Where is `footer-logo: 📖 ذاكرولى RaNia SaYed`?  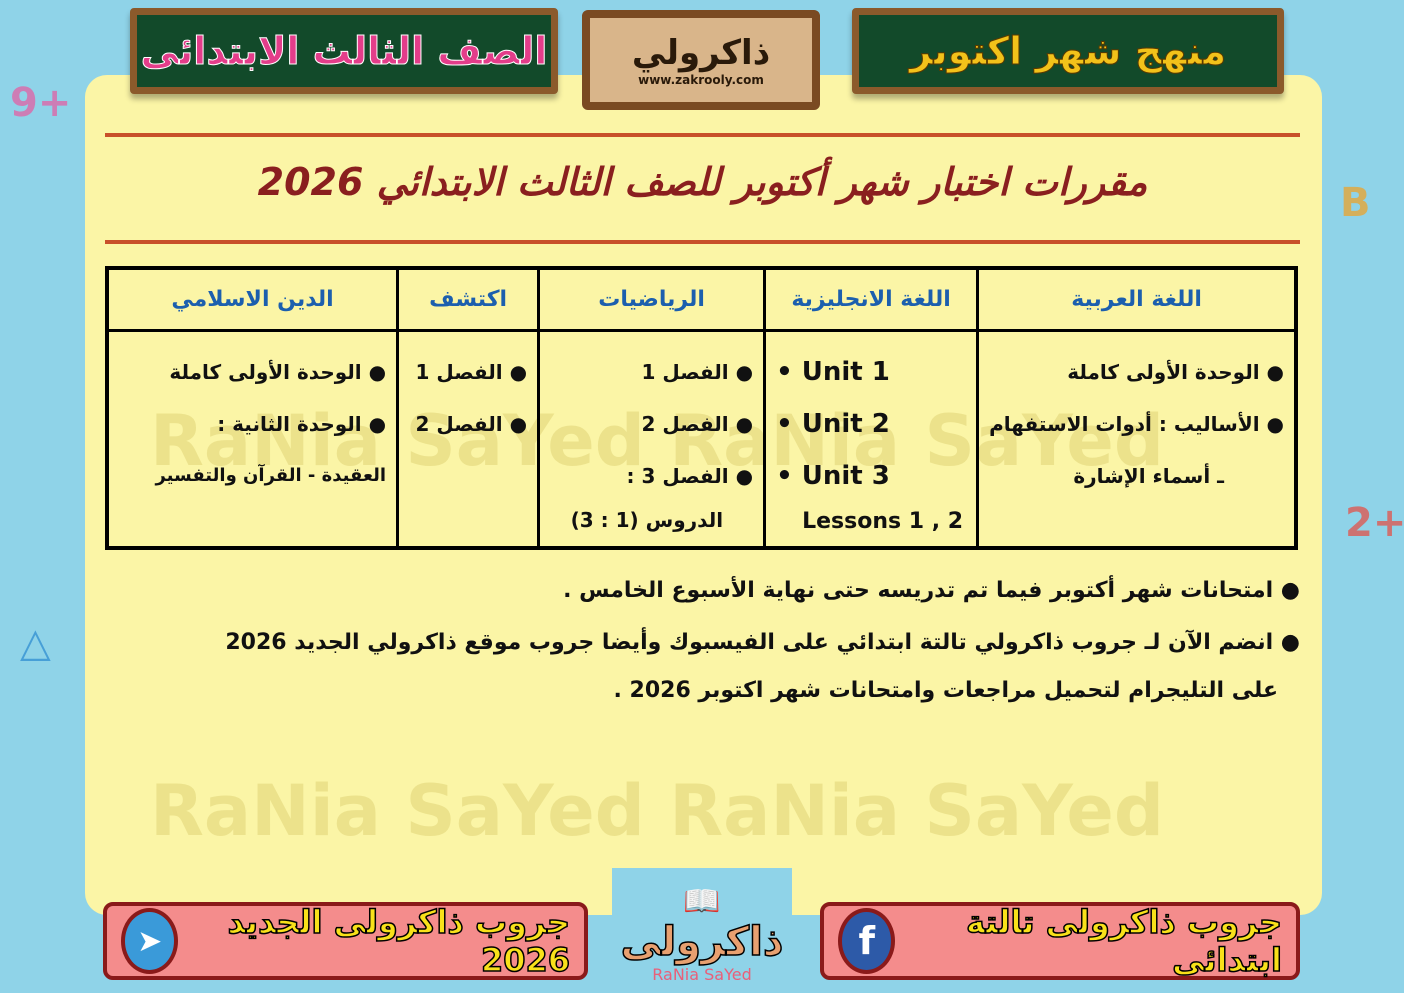
footer-logo: 📖 ذاكرولى RaNia SaYed is located at coordinates (702, 926).